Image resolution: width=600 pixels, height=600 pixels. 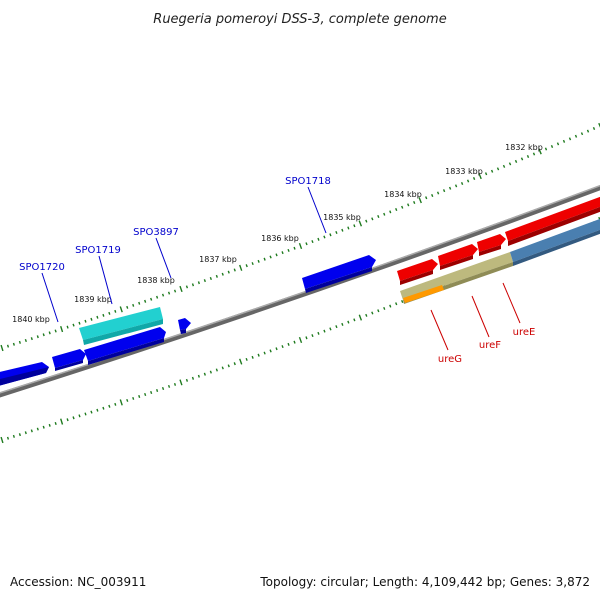 What do you see at coordinates (450, 359) in the screenshot?
I see `gene-label-ureG: ureG` at bounding box center [450, 359].